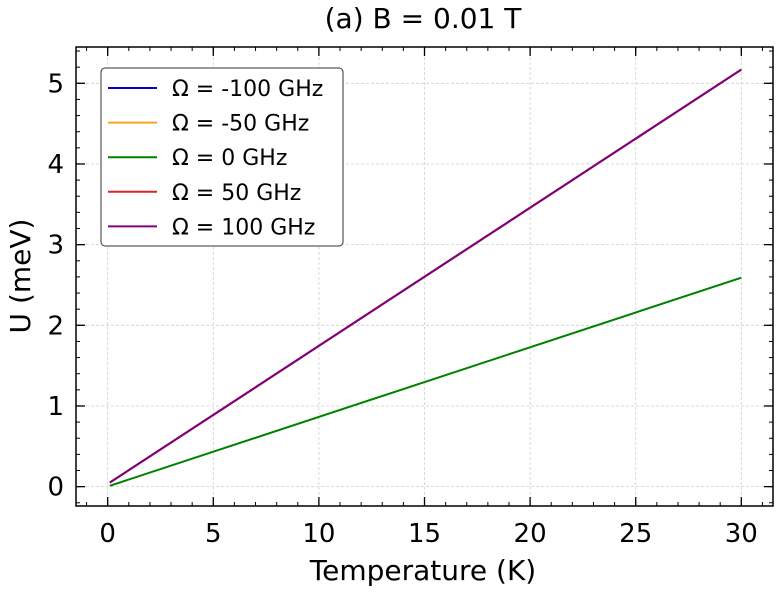 This screenshot has height=592, width=780. What do you see at coordinates (55, 84) in the screenshot?
I see `y-tick-label: 5` at bounding box center [55, 84].